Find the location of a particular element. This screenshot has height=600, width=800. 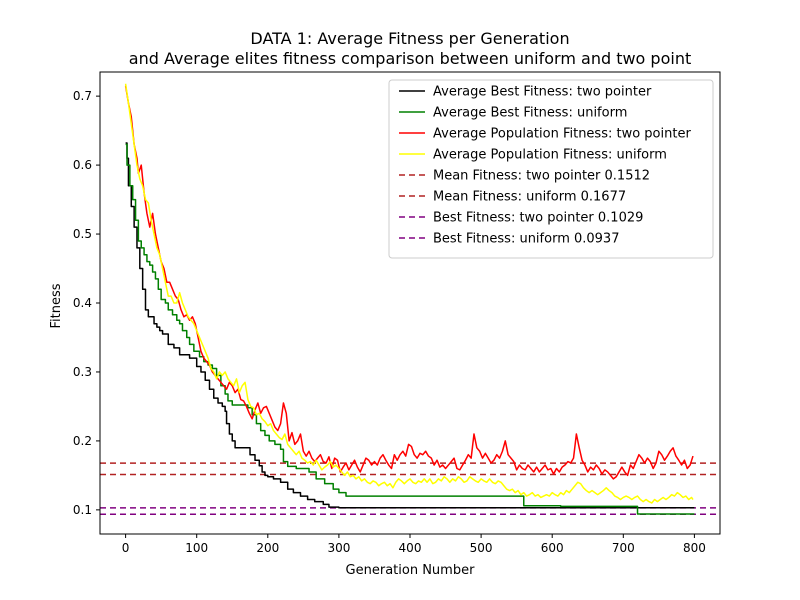

x-tick-label: 300 is located at coordinates (338, 548).